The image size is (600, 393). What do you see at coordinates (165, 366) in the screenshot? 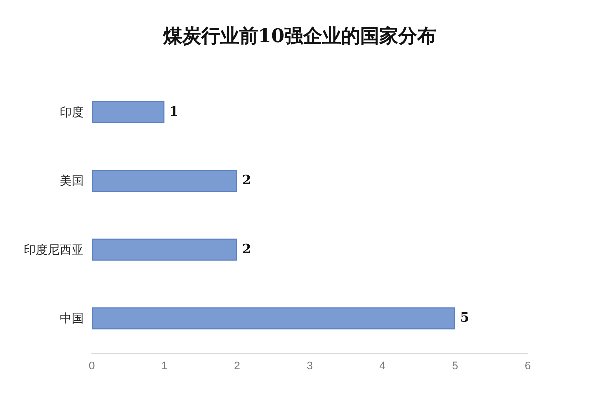
I see `x-tick-label: 1` at bounding box center [165, 366].